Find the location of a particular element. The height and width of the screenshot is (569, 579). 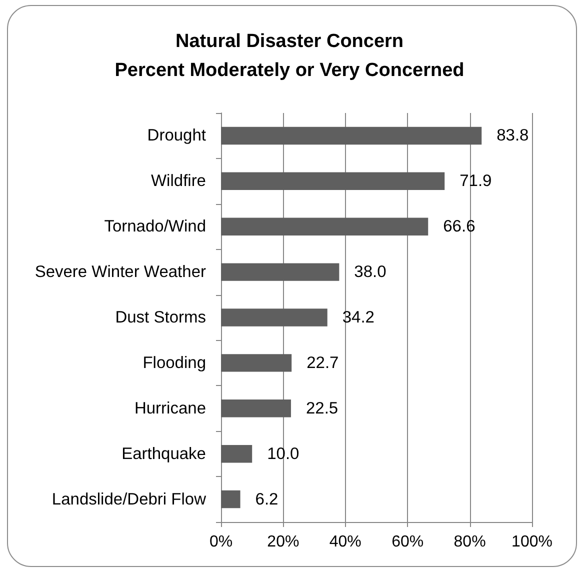

data-label: 6.2 is located at coordinates (266, 499).